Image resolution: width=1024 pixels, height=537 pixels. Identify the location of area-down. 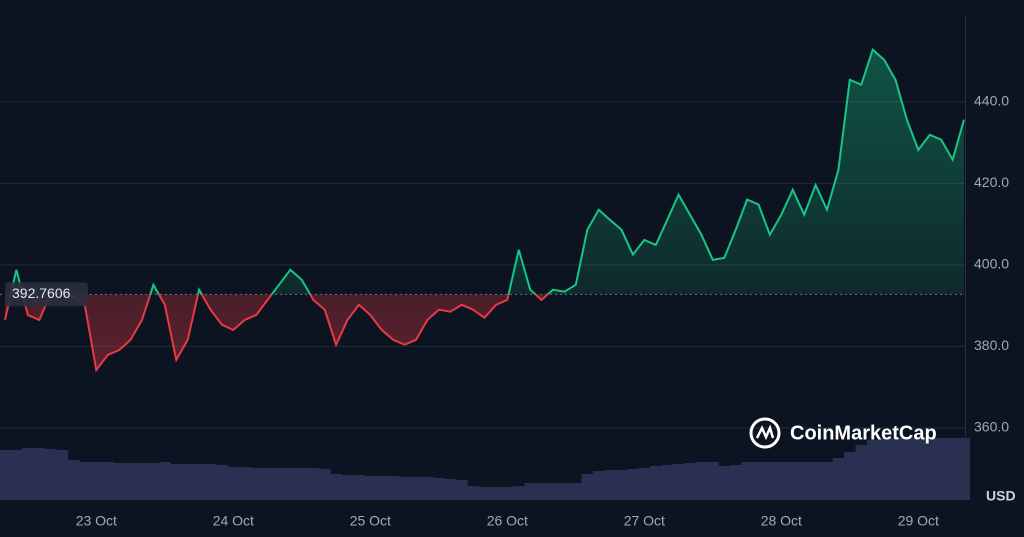
(276, 332).